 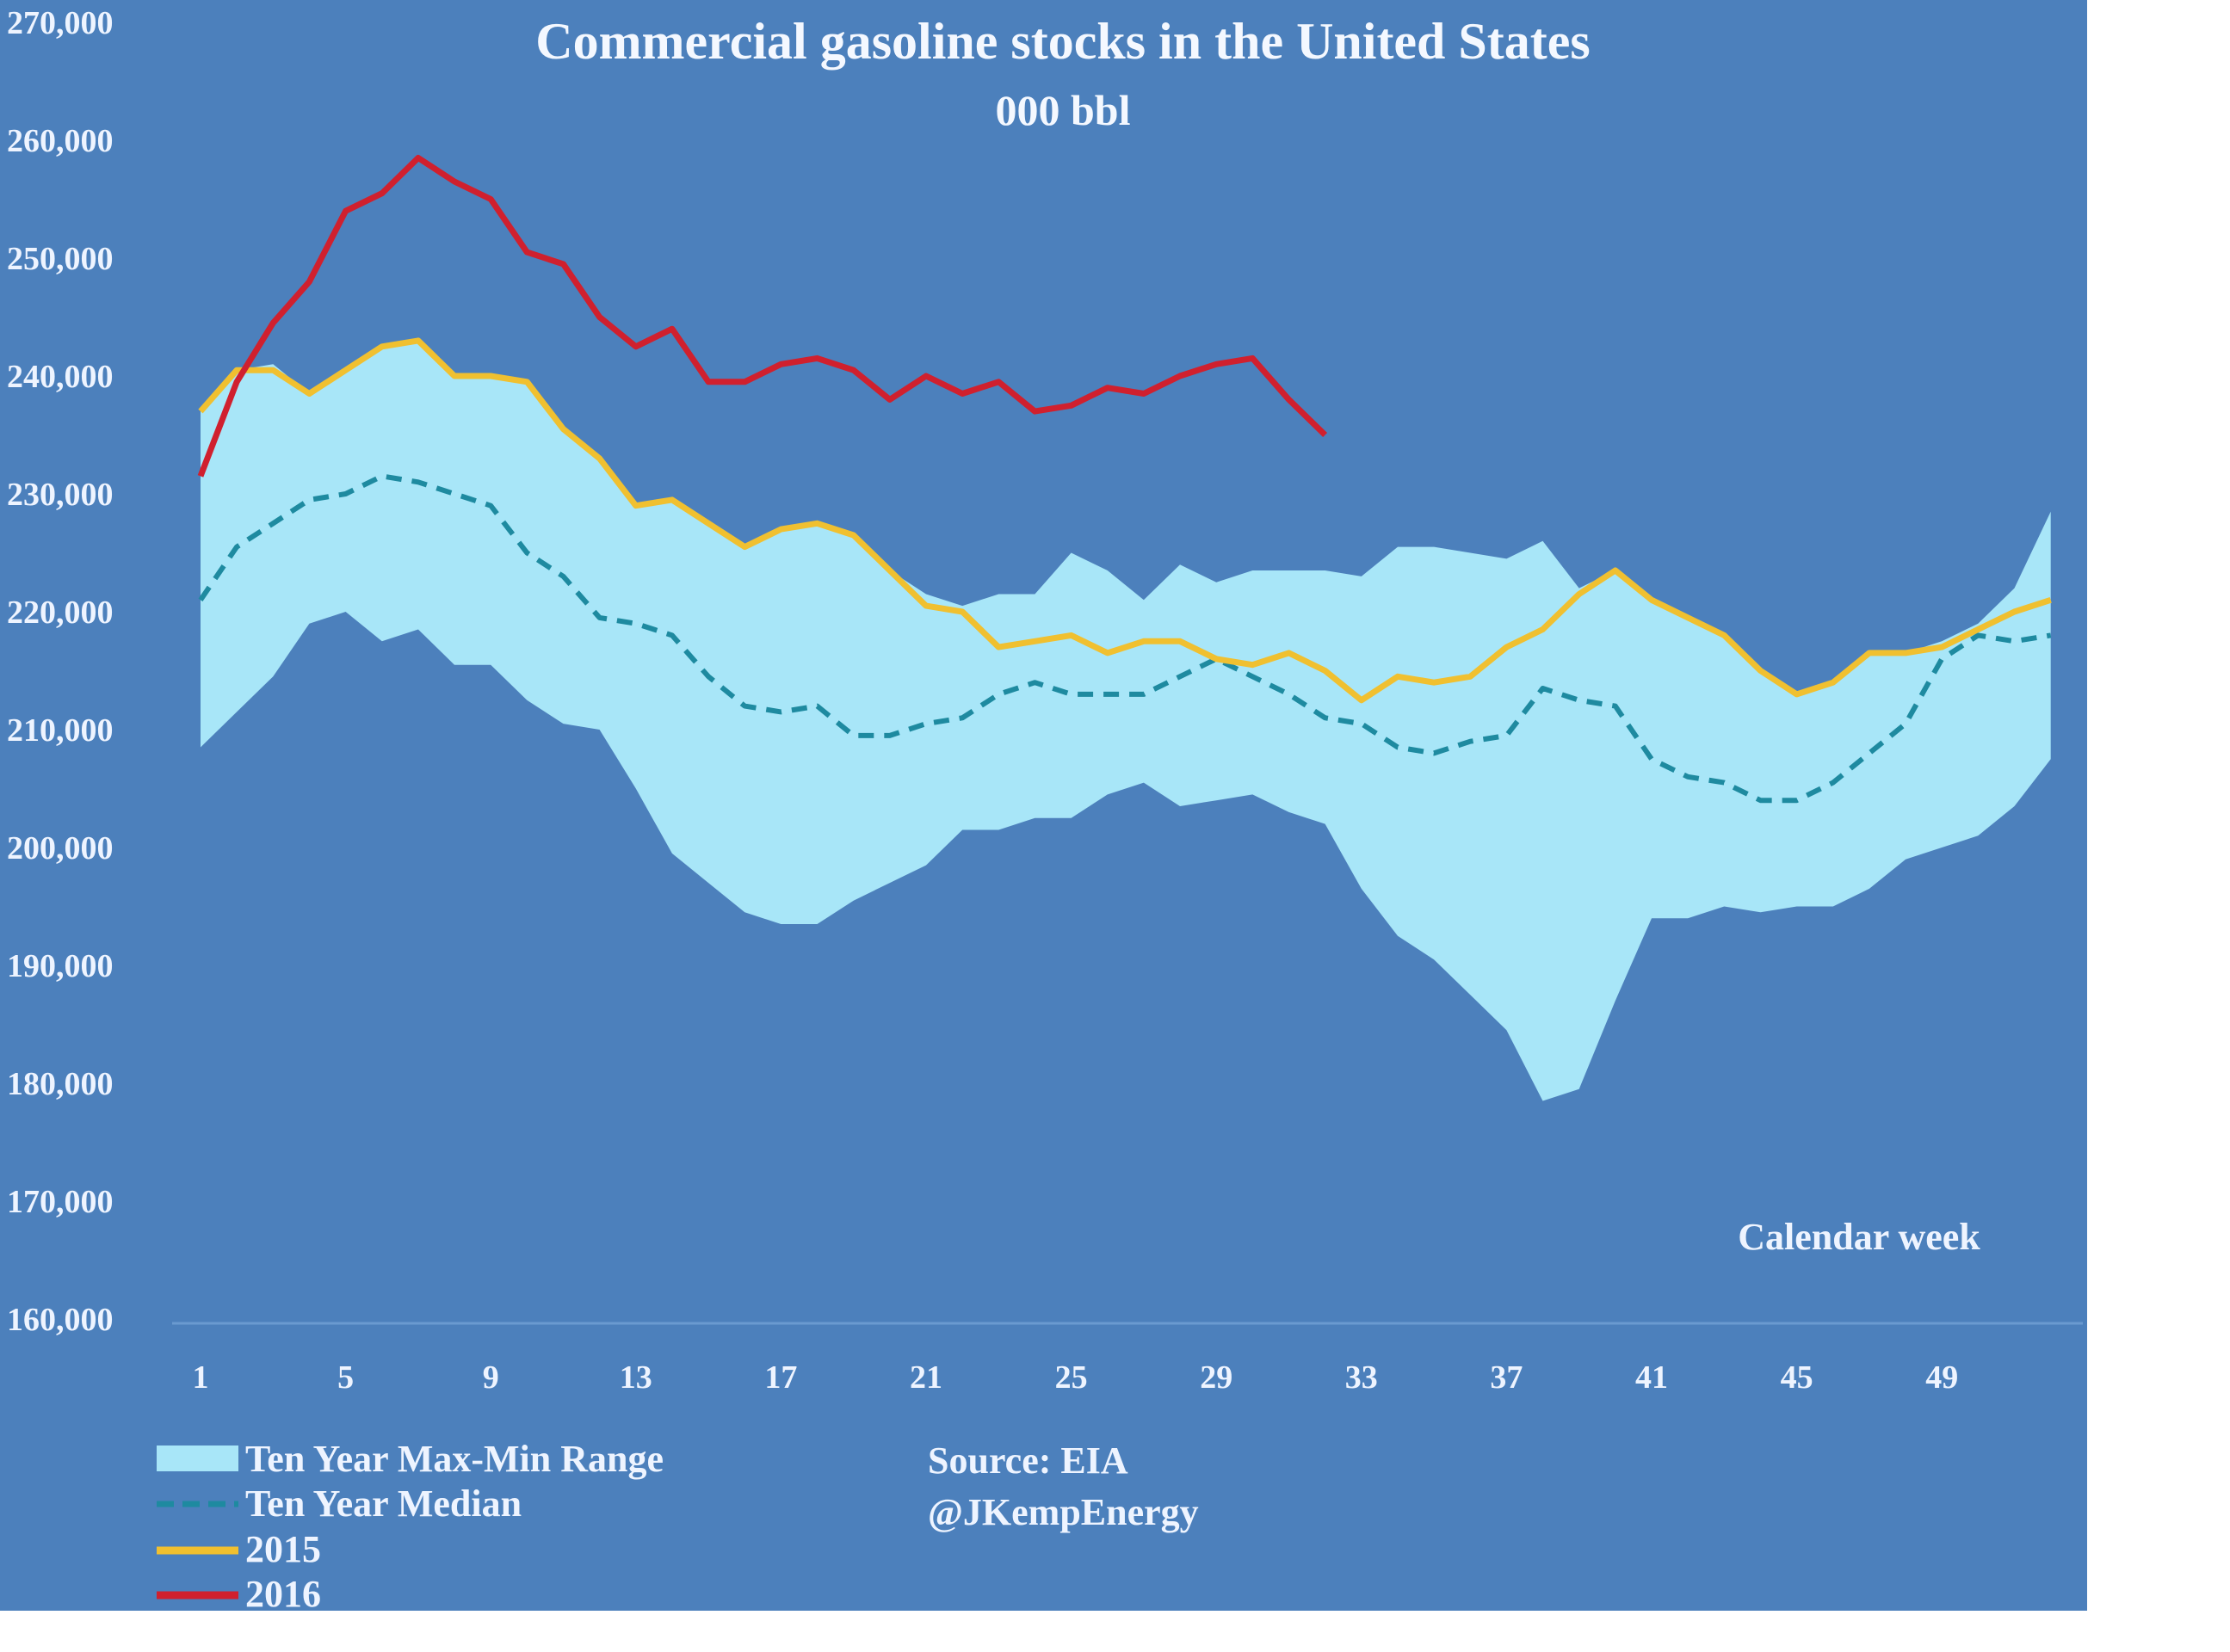 What do you see at coordinates (1062, 110) in the screenshot?
I see `chart-subtitle: 000 bbl` at bounding box center [1062, 110].